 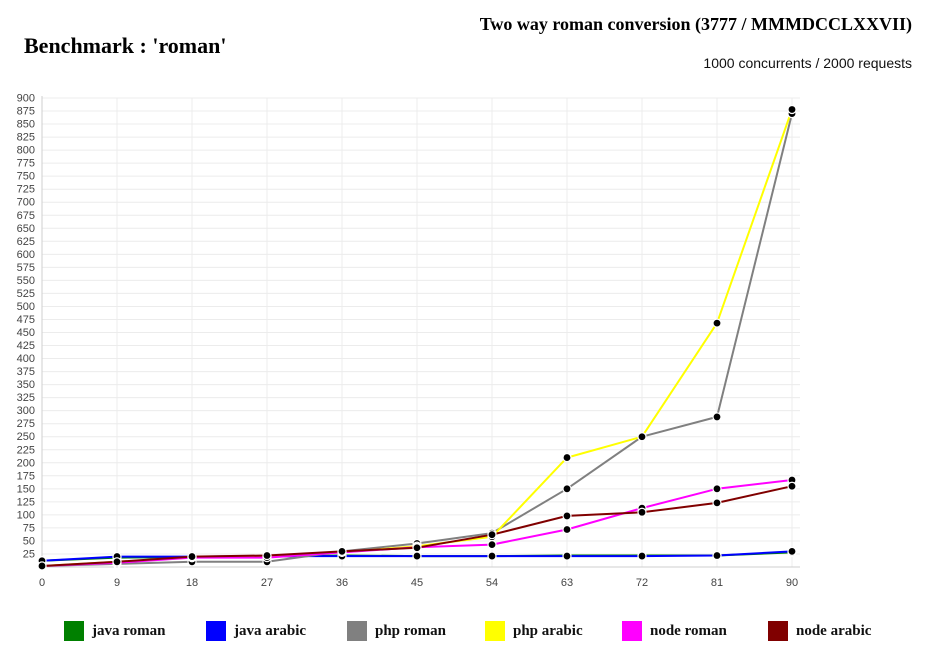 I want to click on legend-label: node arabic, so click(x=834, y=630).